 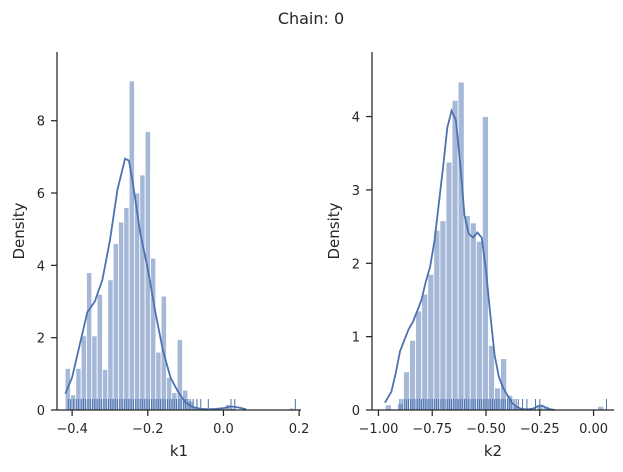 What do you see at coordinates (41, 122) in the screenshot?
I see `y-tick-label: 8` at bounding box center [41, 122].